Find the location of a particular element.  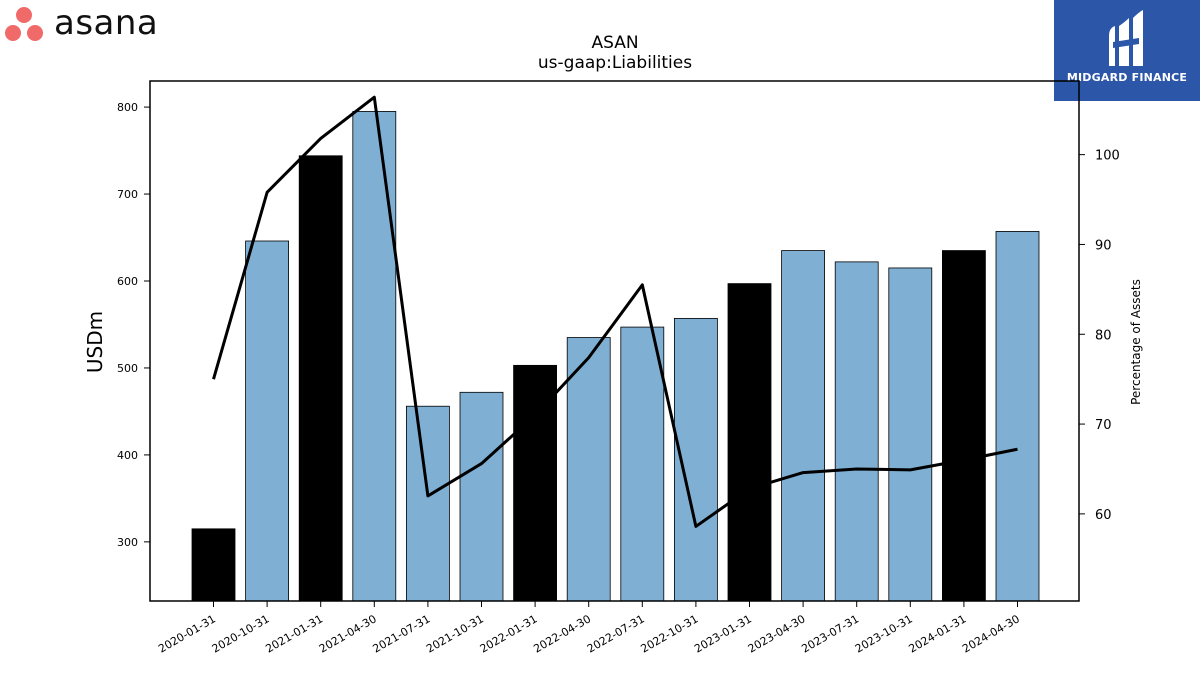

x-tick-label: 2021-10-31 is located at coordinates (455, 633).